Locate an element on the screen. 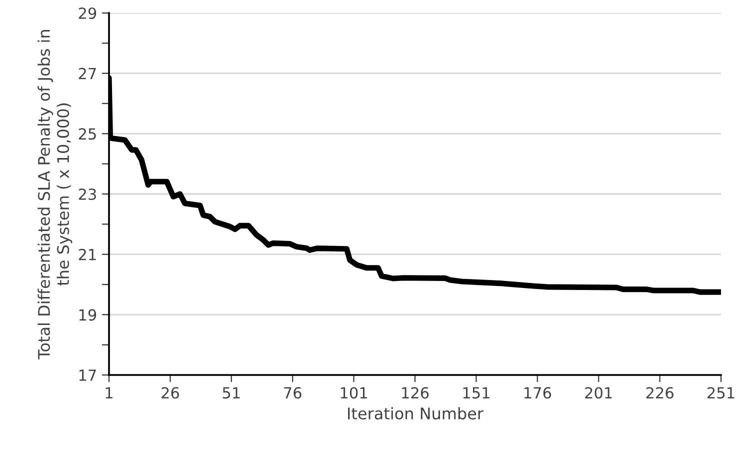 The width and height of the screenshot is (740, 452). y-tick-label: 23 is located at coordinates (87, 194).